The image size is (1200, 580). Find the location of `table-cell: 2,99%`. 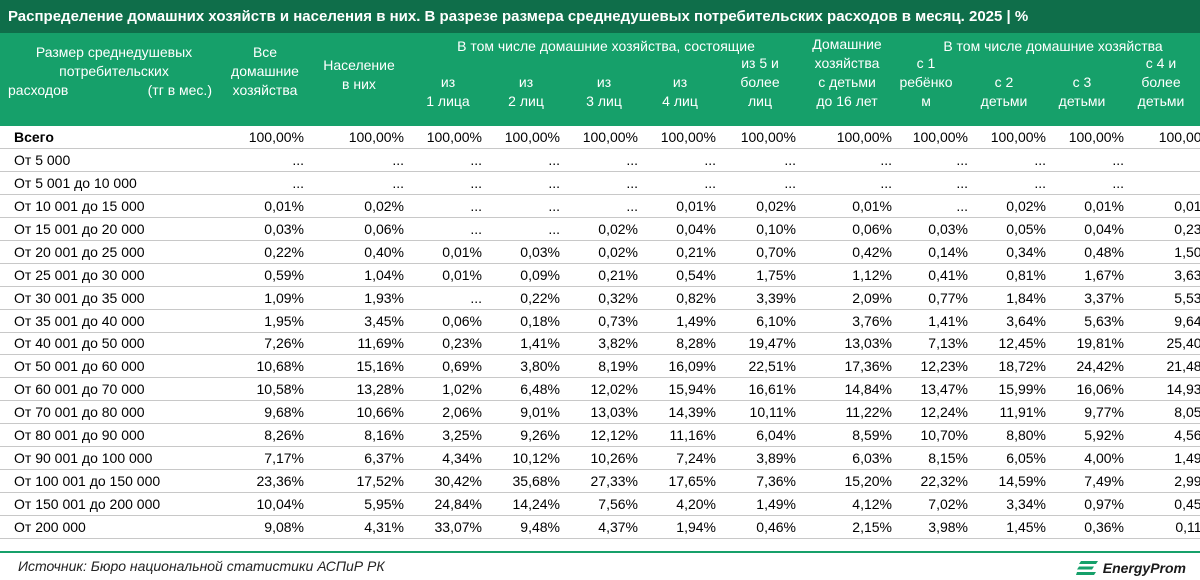

table-cell: 2,99% is located at coordinates (1165, 481).